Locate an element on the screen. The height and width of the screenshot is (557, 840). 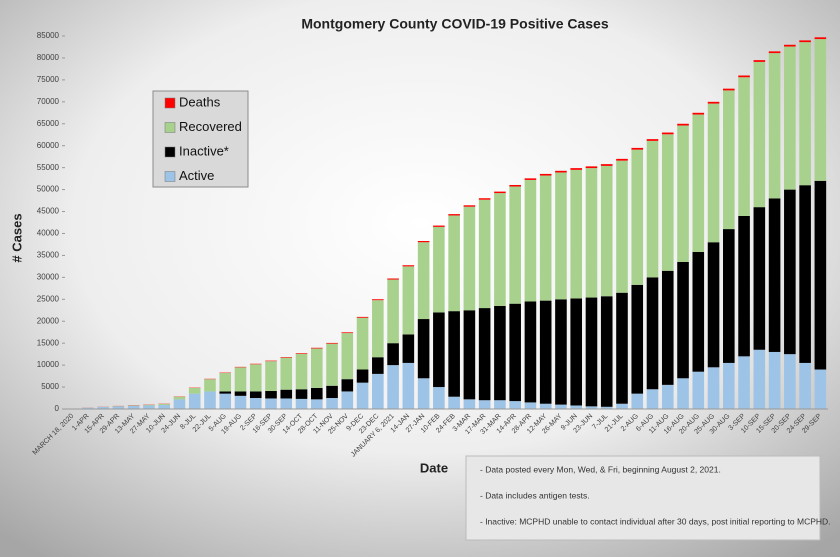
y-axis-label: # Cases is located at coordinates (16, 237).